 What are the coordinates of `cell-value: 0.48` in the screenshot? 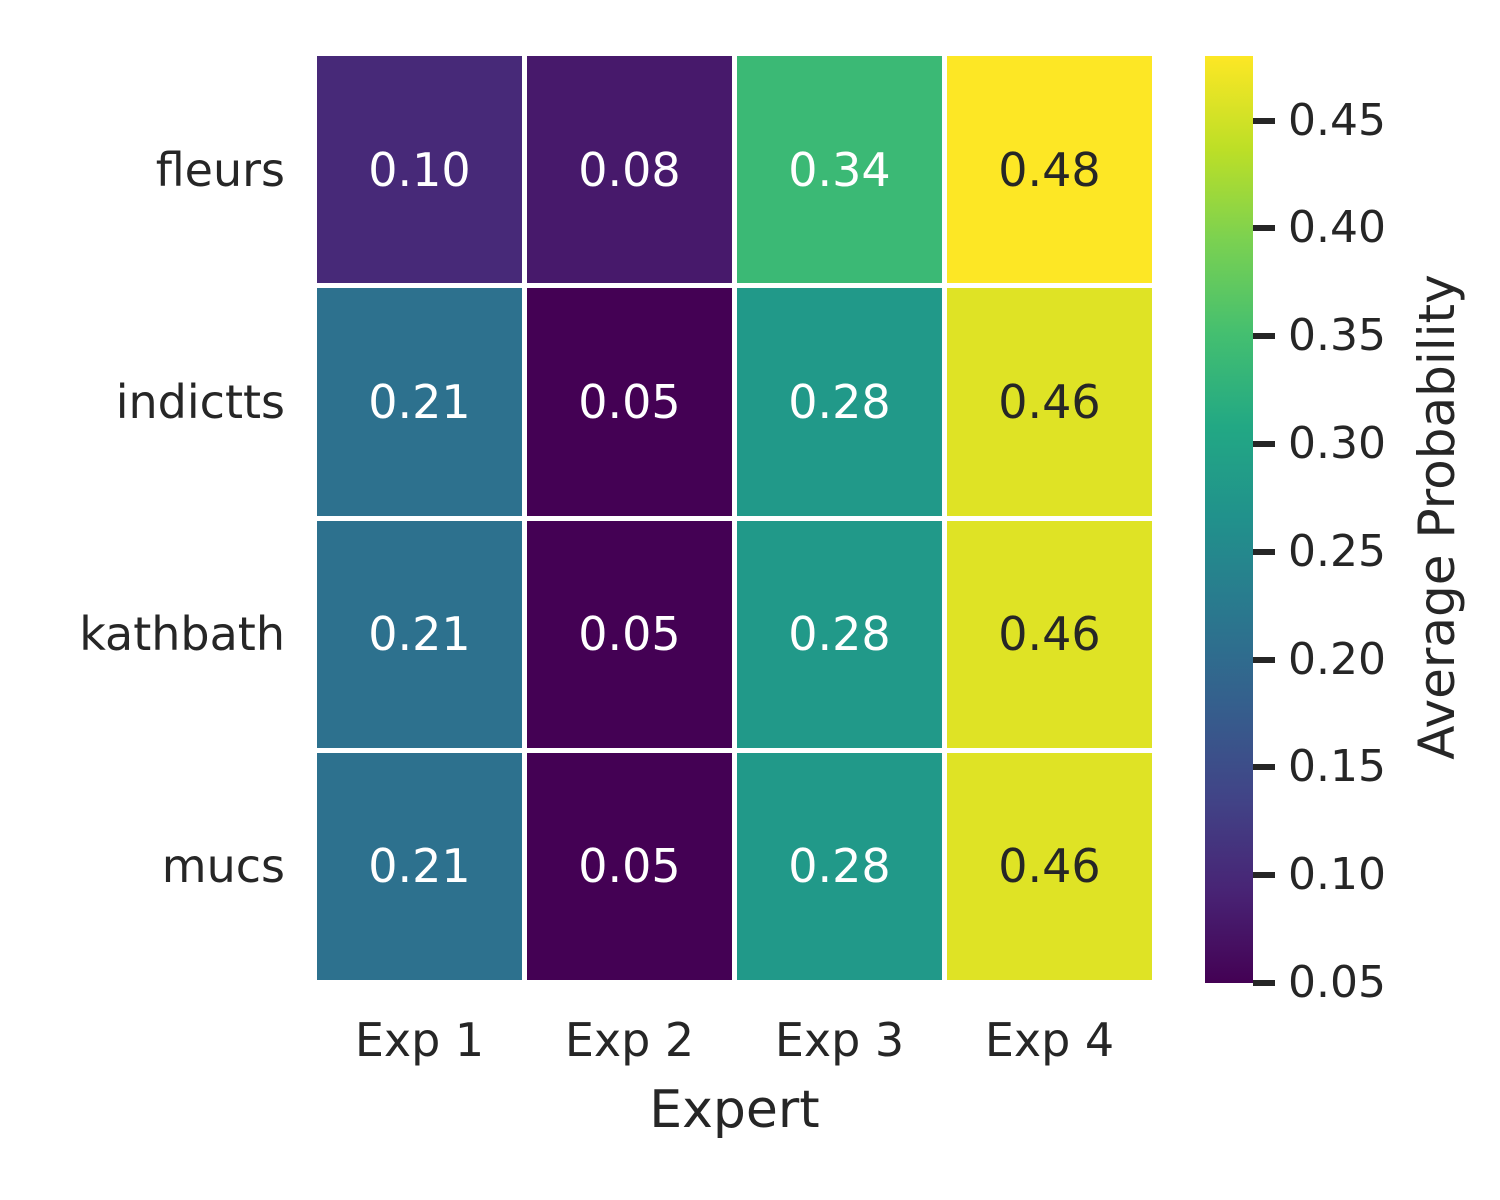 It's located at (1049, 169).